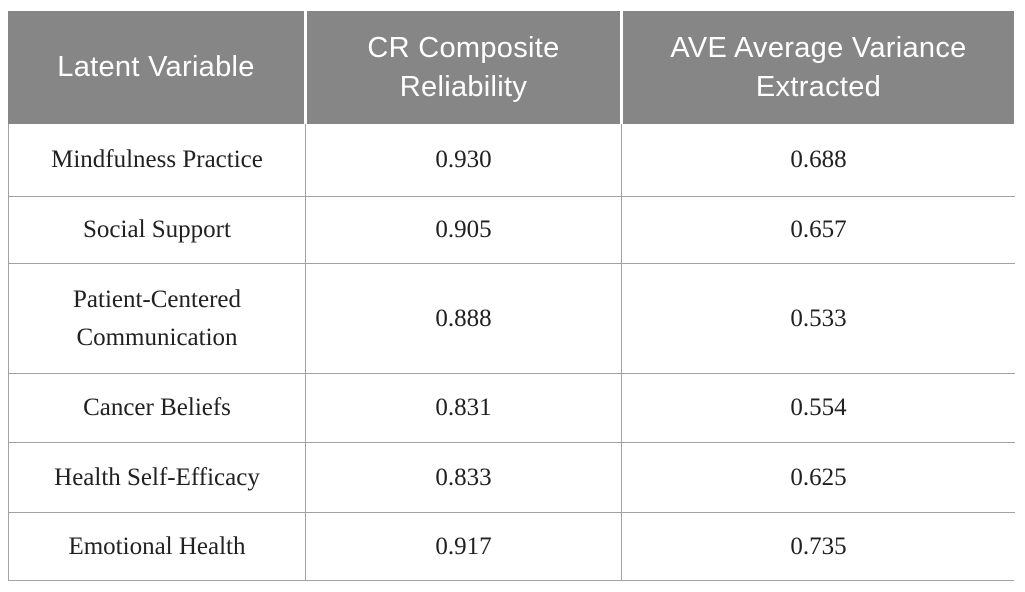 The width and height of the screenshot is (1025, 592). What do you see at coordinates (463, 229) in the screenshot?
I see `table-cell-cr: 0.905` at bounding box center [463, 229].